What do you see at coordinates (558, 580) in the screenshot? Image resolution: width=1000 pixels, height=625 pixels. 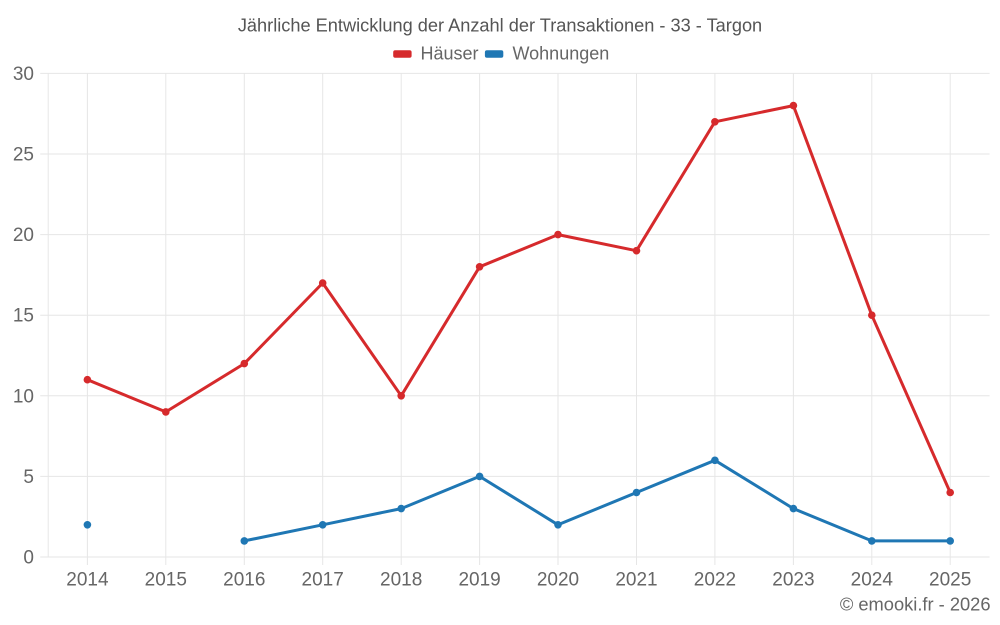 I see `svg-text: 2020` at bounding box center [558, 580].